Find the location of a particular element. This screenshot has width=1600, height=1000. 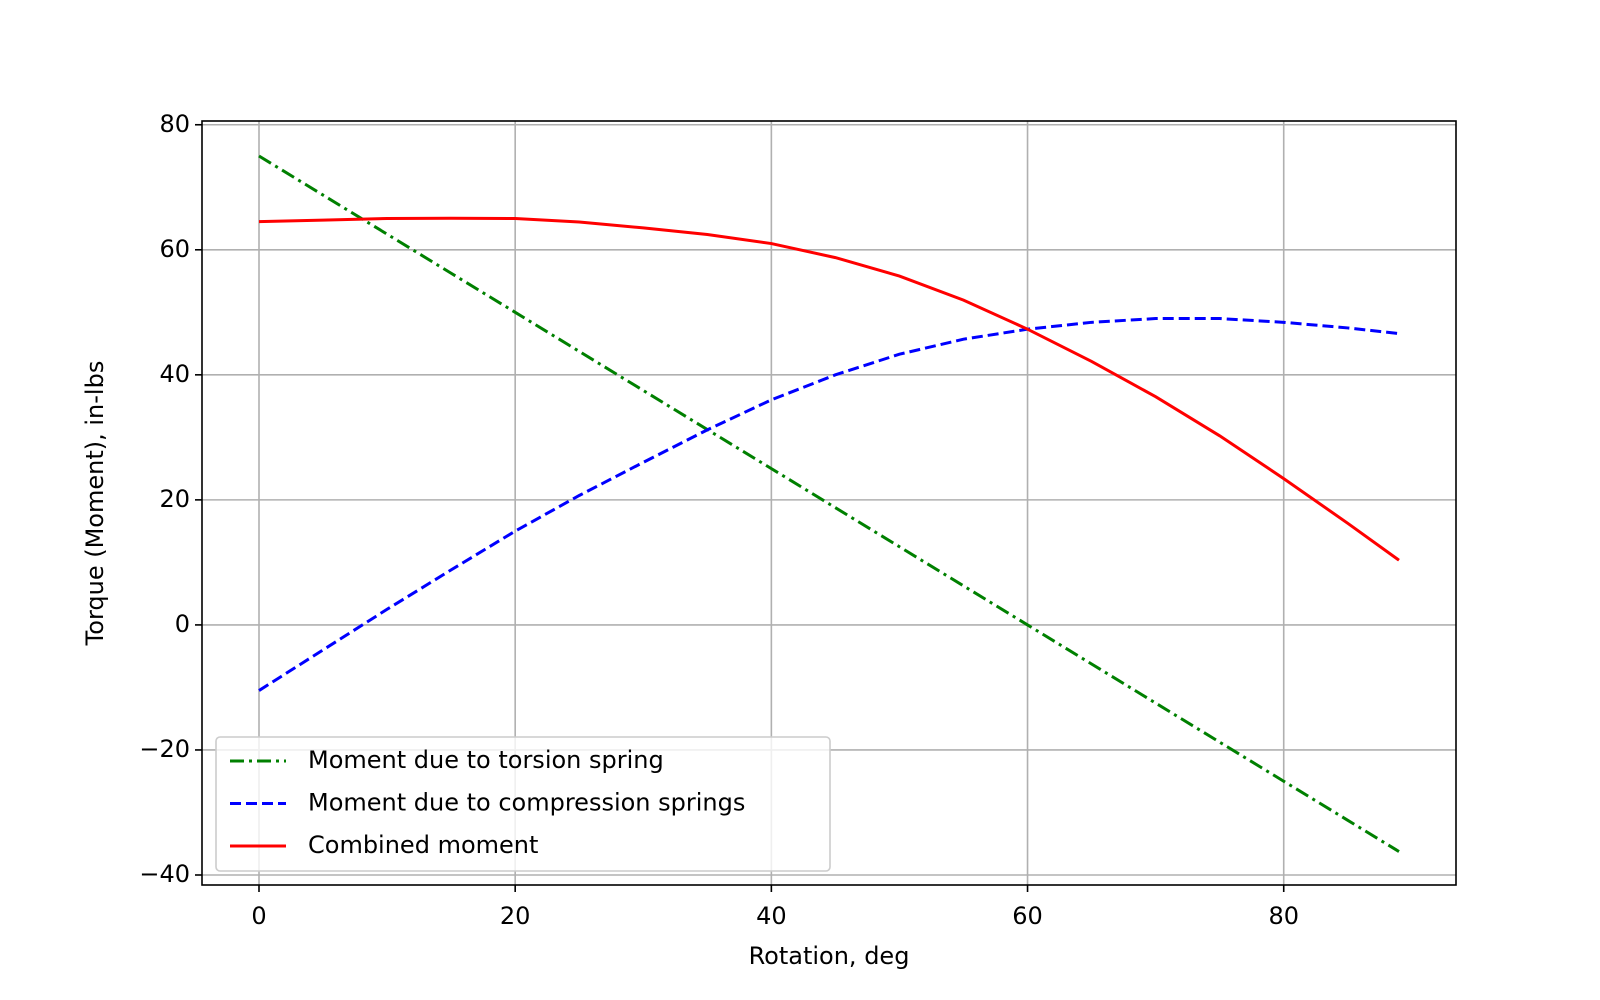

y-tick-label: 20 is located at coordinates (174, 499).